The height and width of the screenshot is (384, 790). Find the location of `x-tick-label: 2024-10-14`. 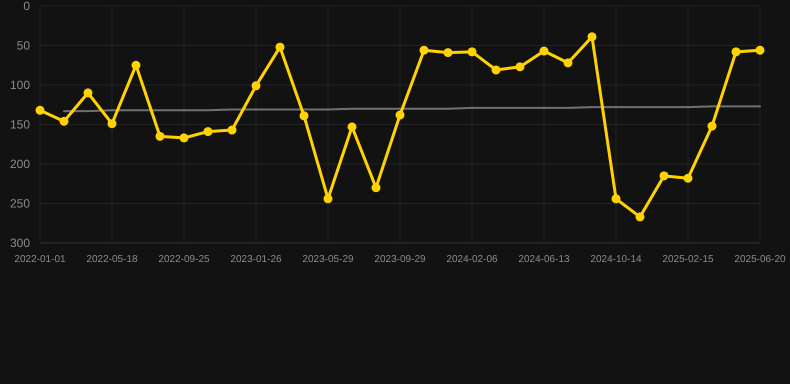

x-tick-label: 2024-10-14 is located at coordinates (616, 259).